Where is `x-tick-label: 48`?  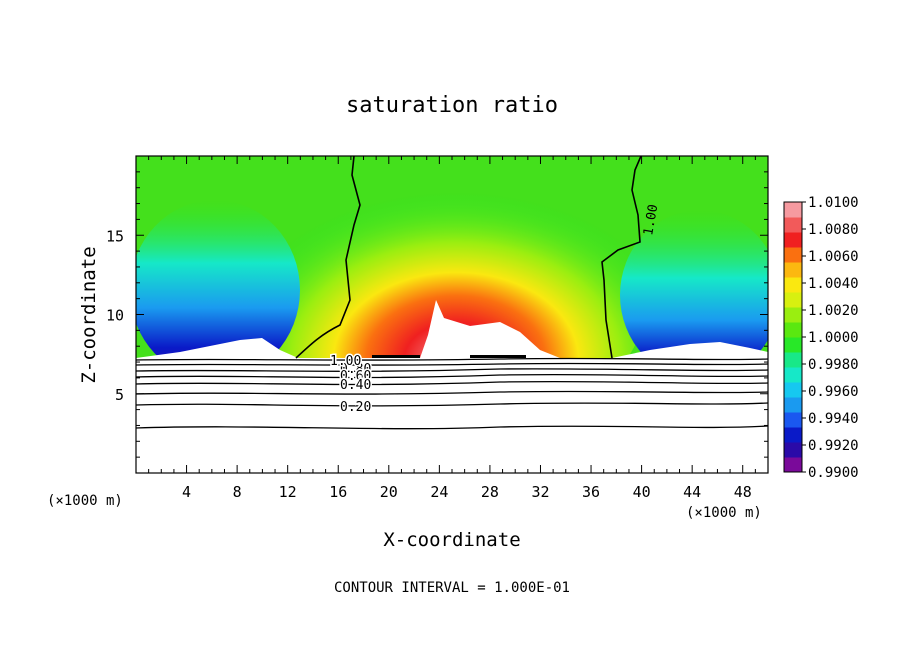
x-tick-label: 48 is located at coordinates (743, 492).